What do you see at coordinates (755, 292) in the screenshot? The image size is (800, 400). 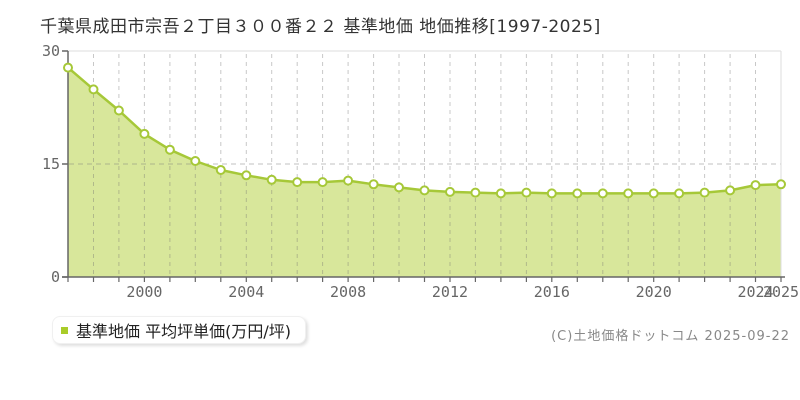 I see `x-tick-label: 2024` at bounding box center [755, 292].